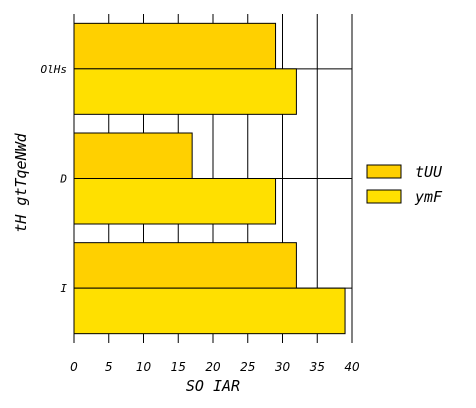 This screenshot has width=476, height=408. Describe the element at coordinates (428, 197) in the screenshot. I see `legend-label-ymF: ymF` at that location.